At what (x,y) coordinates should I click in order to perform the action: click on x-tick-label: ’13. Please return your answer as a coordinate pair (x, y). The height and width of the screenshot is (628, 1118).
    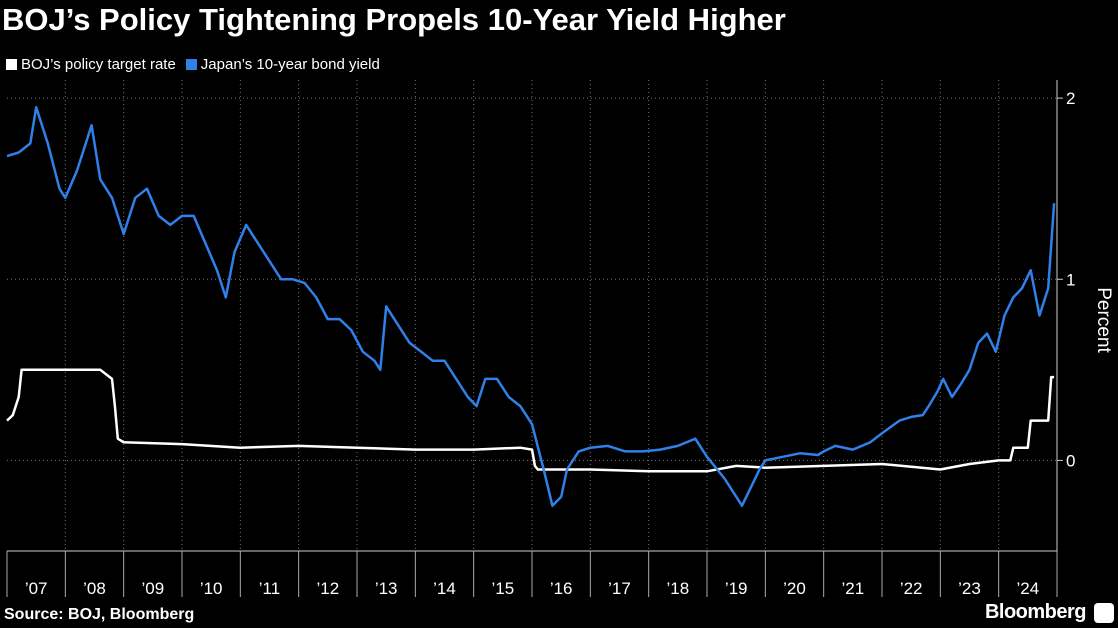
    Looking at the image, I should click on (386, 588).